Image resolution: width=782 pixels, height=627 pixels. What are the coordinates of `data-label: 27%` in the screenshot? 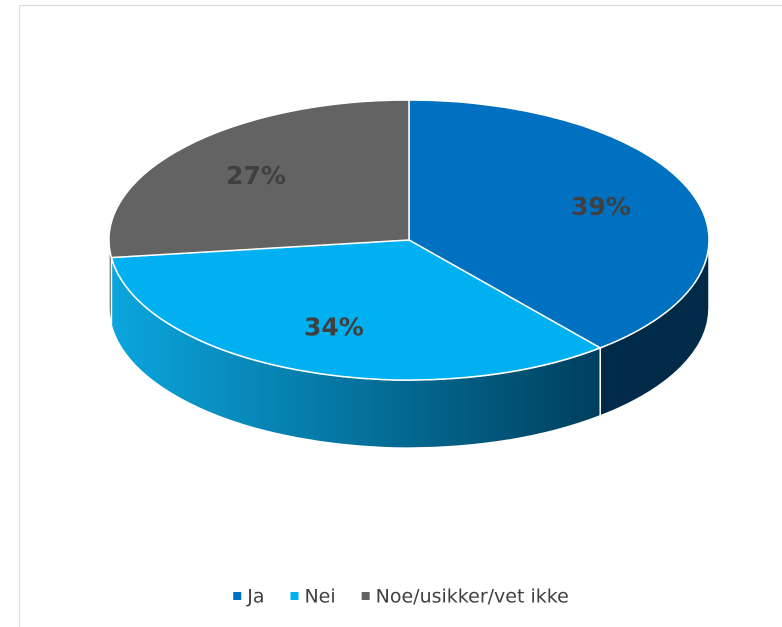 It's located at (256, 175).